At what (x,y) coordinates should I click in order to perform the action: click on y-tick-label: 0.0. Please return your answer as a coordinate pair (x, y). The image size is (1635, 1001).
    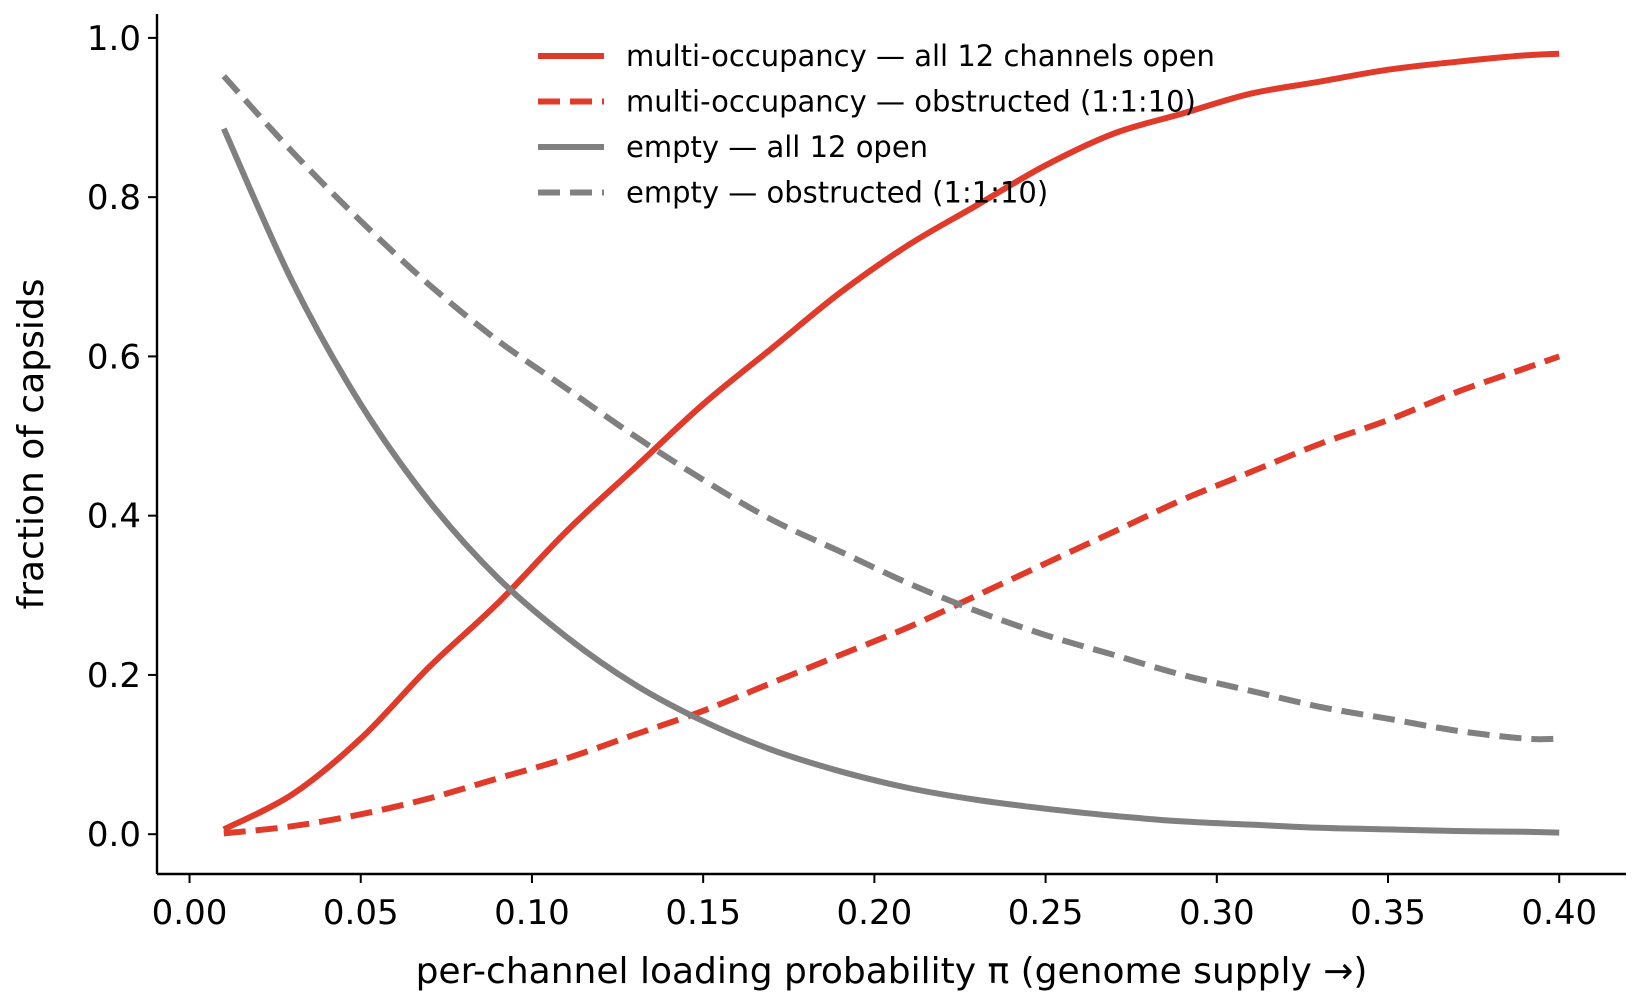
    Looking at the image, I should click on (114, 835).